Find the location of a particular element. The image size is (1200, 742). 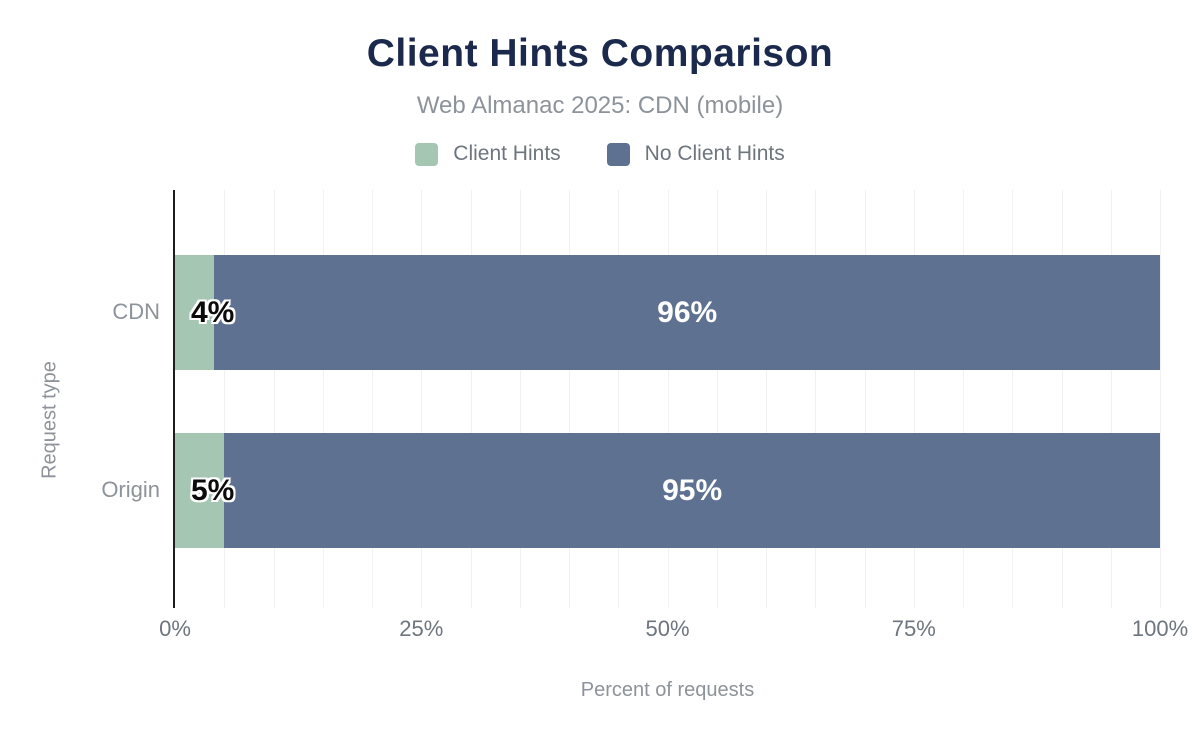

bar-segment-cdn-client-hints is located at coordinates (195, 312).